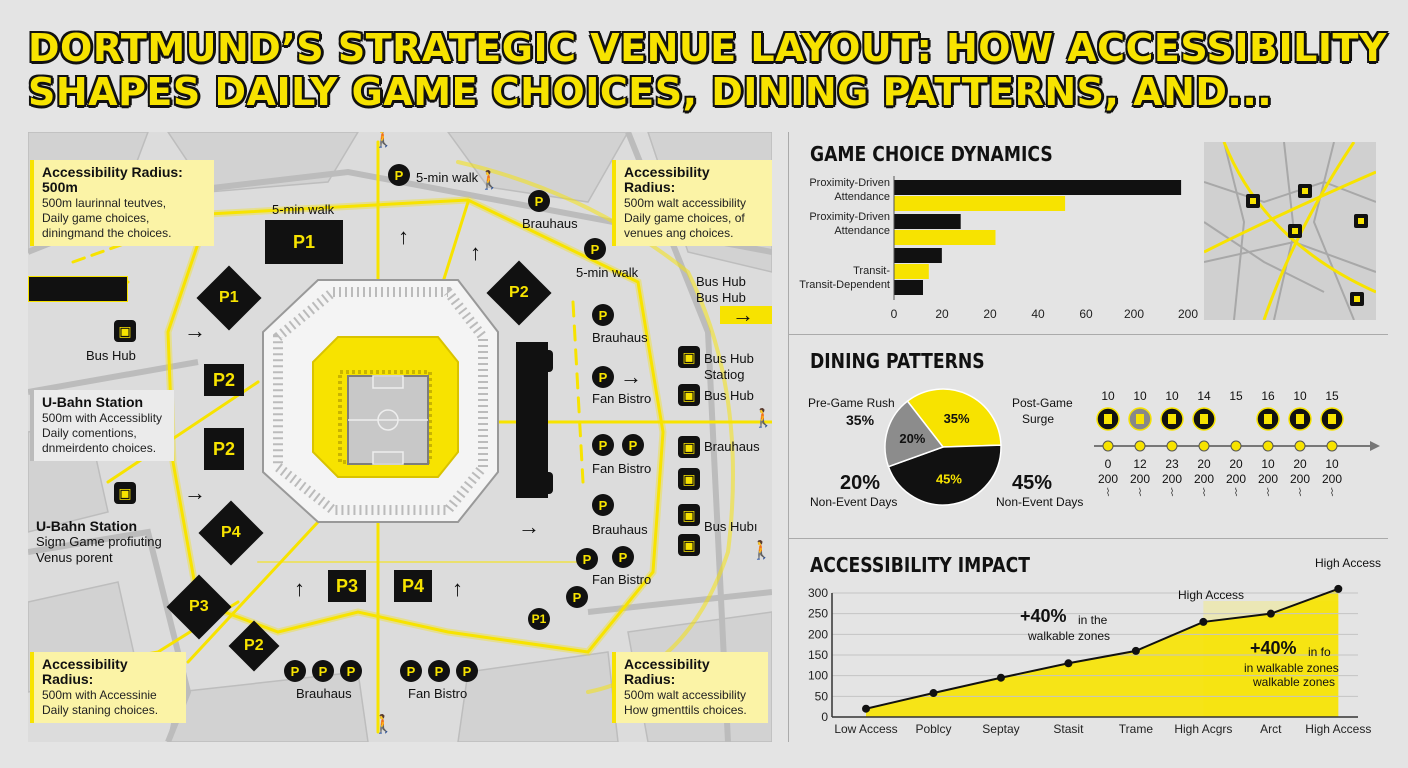  I want to click on pie-slice-label: 45%, so click(949, 478).